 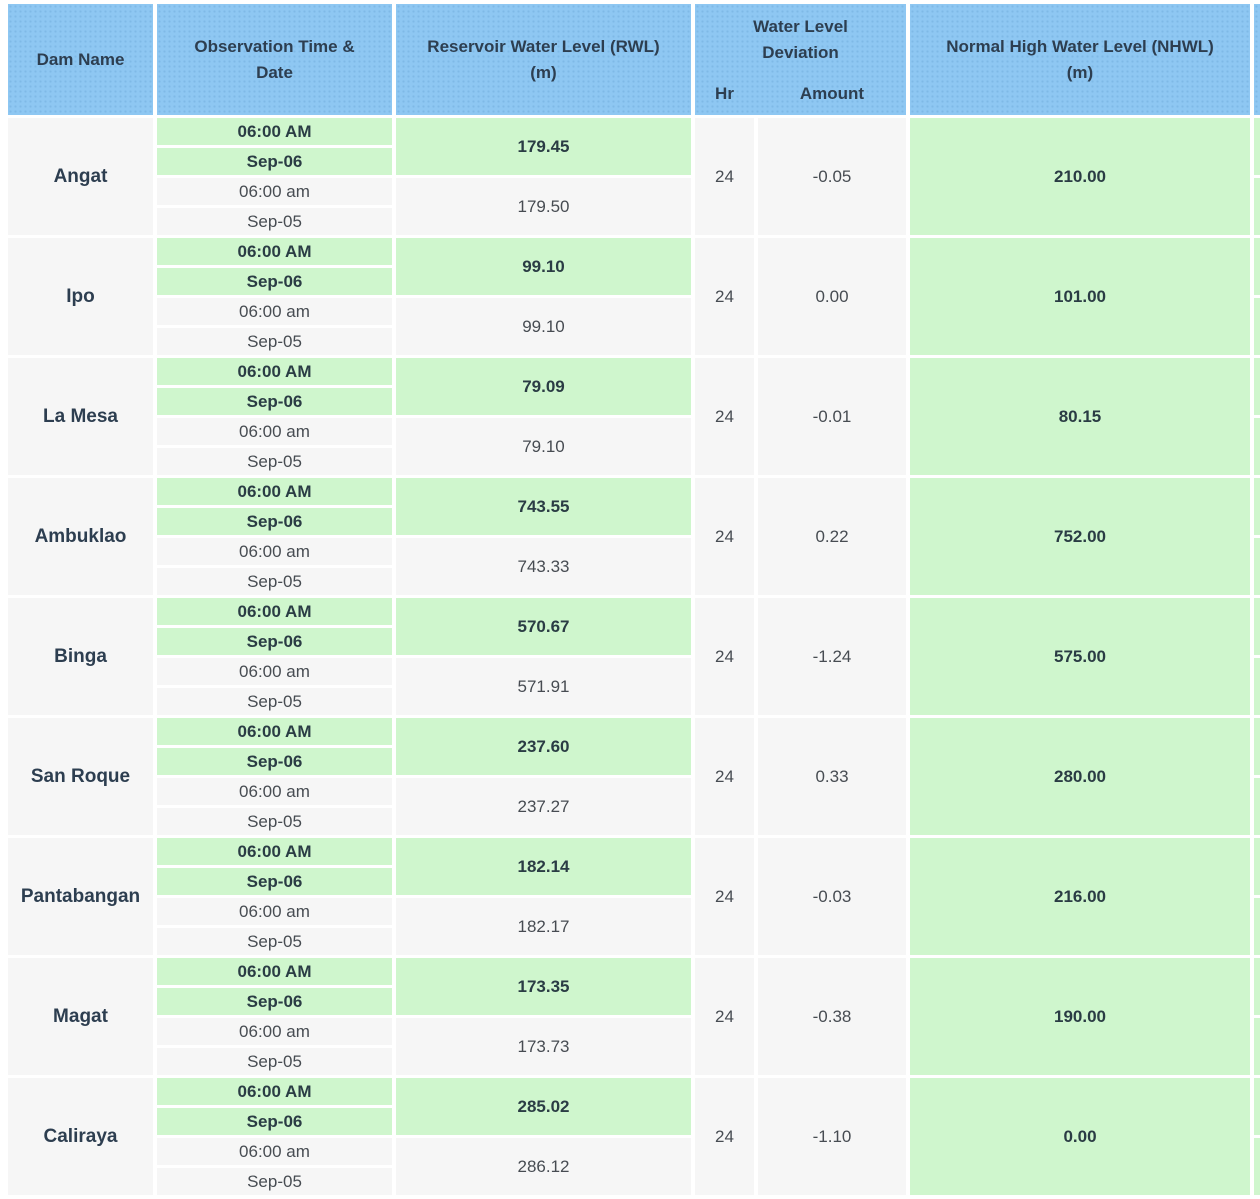 I want to click on rwl-previous-cell: 571.91, so click(x=543, y=686).